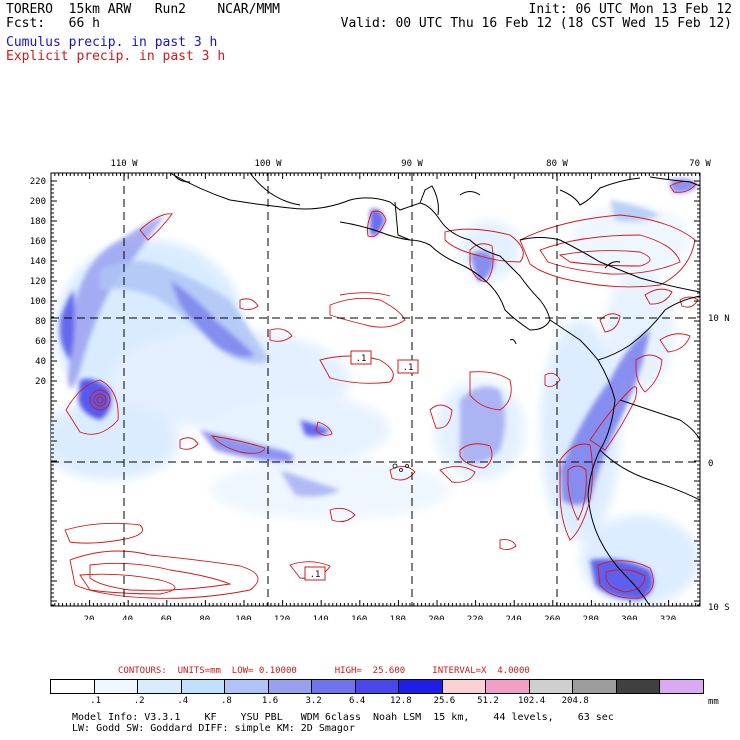 This screenshot has height=740, width=740. Describe the element at coordinates (40, 342) in the screenshot. I see `left-axis-label: 60` at that location.